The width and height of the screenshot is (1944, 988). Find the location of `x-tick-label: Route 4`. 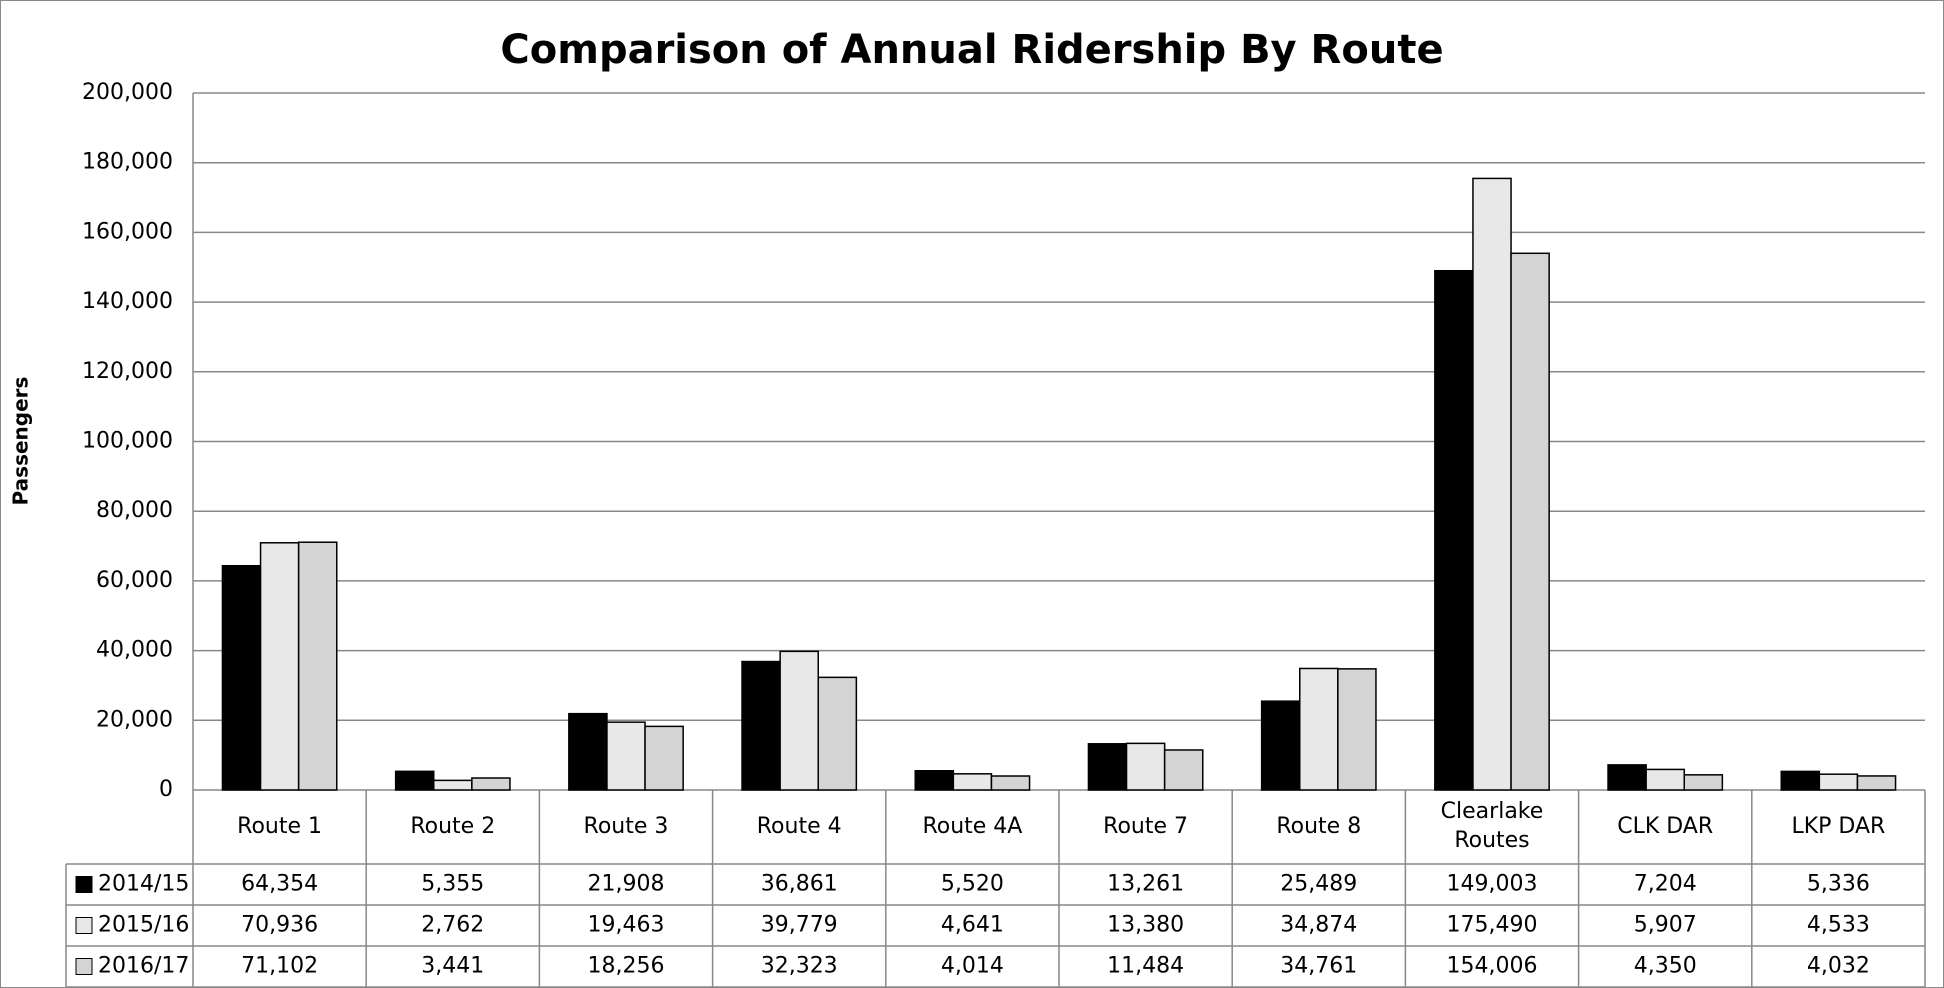

x-tick-label: Route 4 is located at coordinates (799, 826).